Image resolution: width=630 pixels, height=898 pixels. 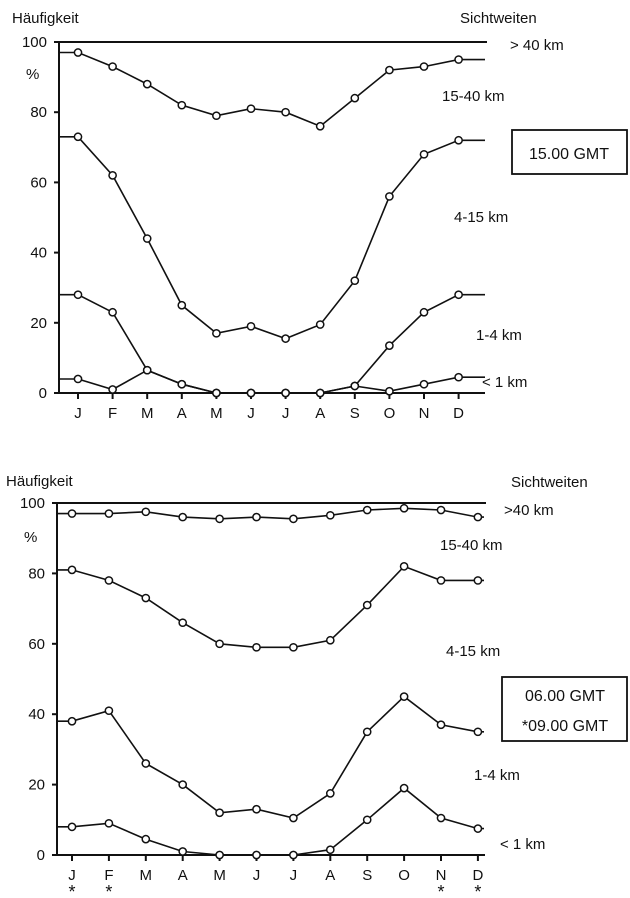 What do you see at coordinates (497, 775) in the screenshot?
I see `band-label: 1-4 km` at bounding box center [497, 775].